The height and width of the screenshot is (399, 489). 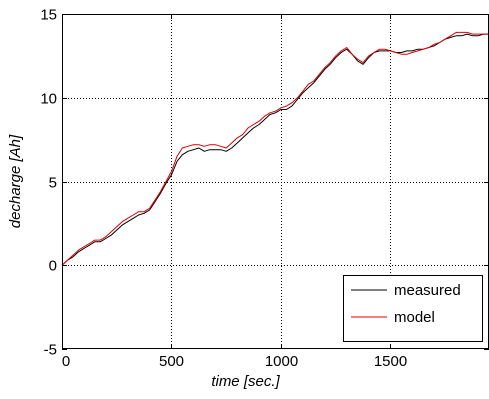 I want to click on legend-label-model: model, so click(x=414, y=317).